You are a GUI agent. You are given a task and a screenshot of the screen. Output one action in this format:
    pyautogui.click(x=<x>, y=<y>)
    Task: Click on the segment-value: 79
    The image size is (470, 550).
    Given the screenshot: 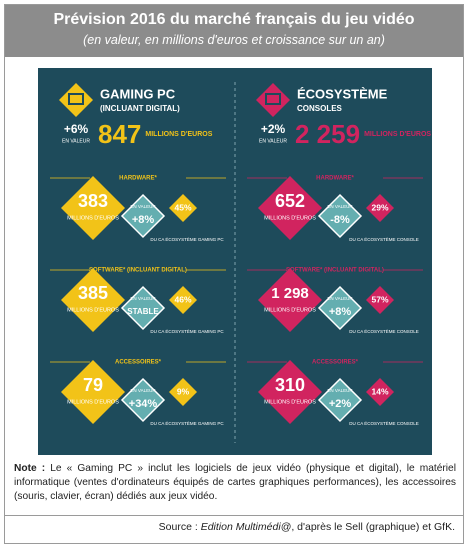 What is the action you would take?
    pyautogui.click(x=93, y=385)
    